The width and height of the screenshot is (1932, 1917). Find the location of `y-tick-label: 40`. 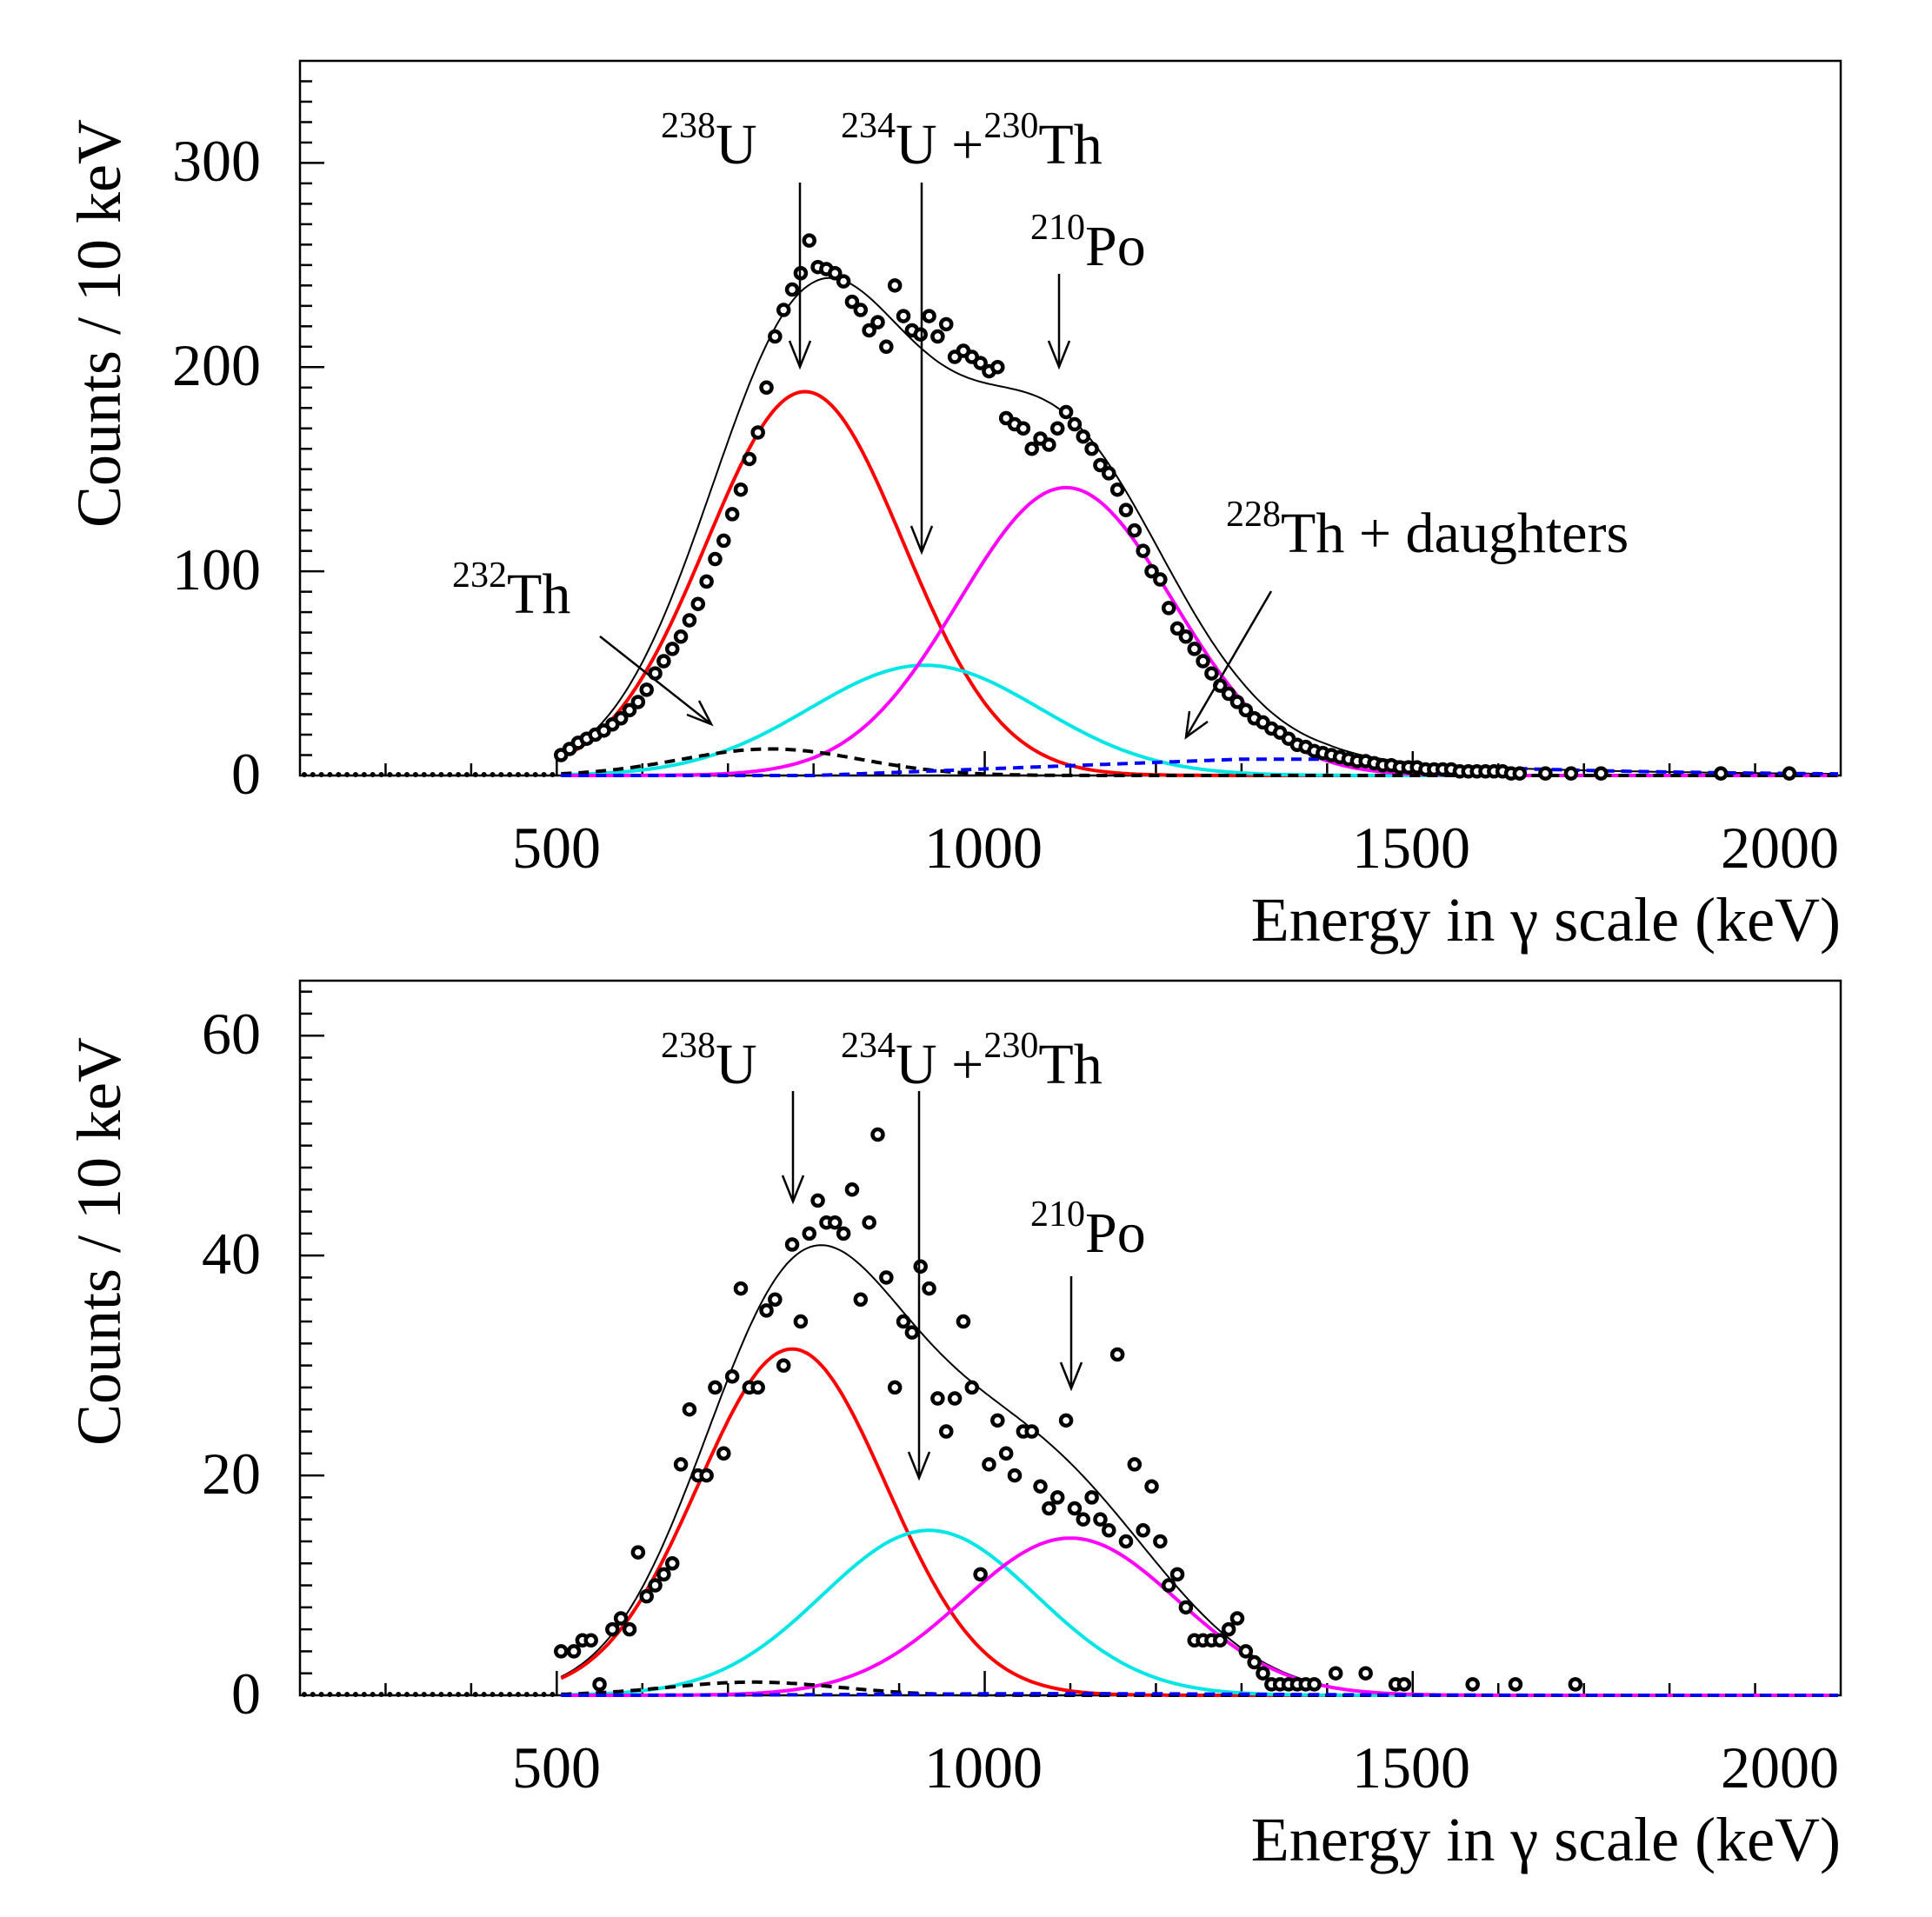

y-tick-label: 40 is located at coordinates (231, 1254).